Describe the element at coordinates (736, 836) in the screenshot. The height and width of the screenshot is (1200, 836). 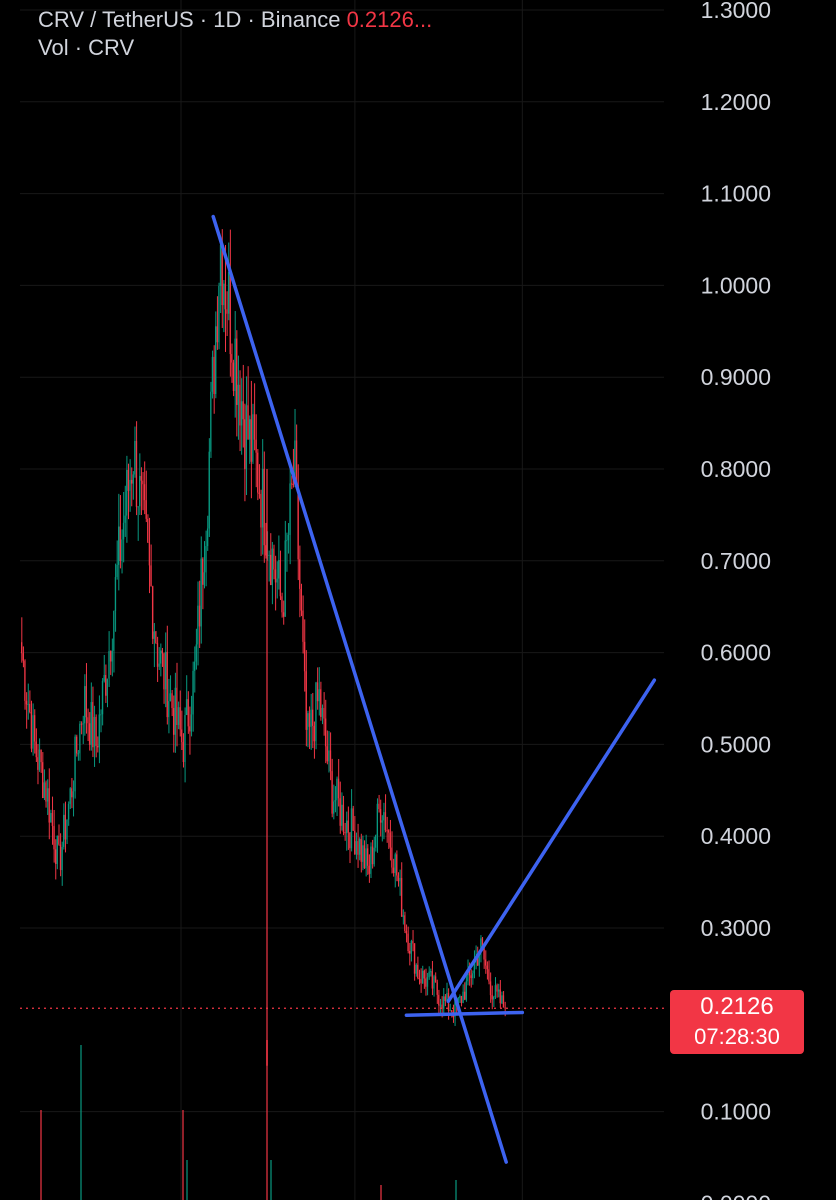
I see `price-axis-label: 0.4000` at that location.